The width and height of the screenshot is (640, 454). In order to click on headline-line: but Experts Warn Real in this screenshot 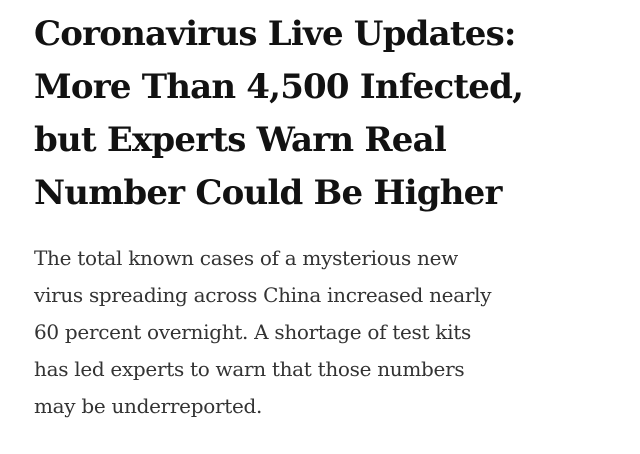, I will do `click(240, 140)`.